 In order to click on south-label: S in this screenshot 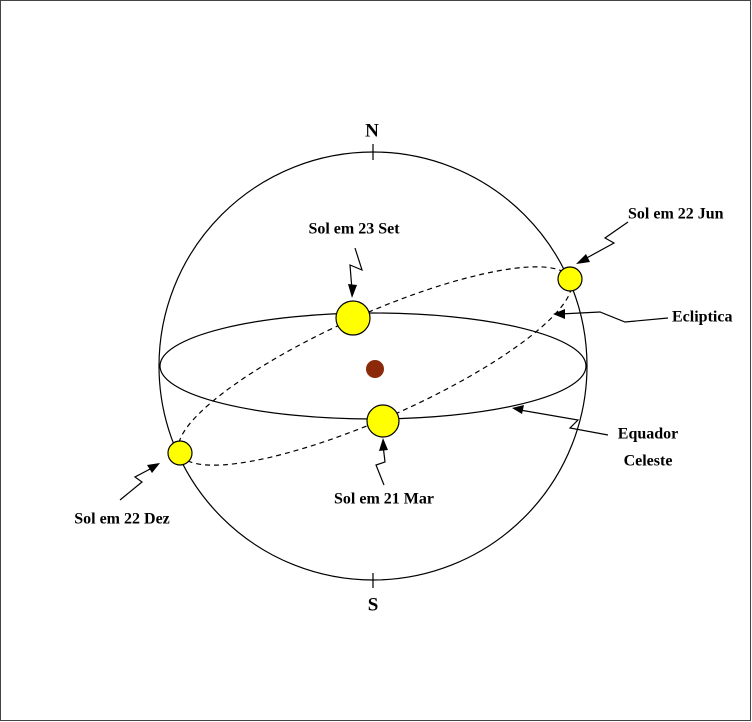, I will do `click(373, 604)`.